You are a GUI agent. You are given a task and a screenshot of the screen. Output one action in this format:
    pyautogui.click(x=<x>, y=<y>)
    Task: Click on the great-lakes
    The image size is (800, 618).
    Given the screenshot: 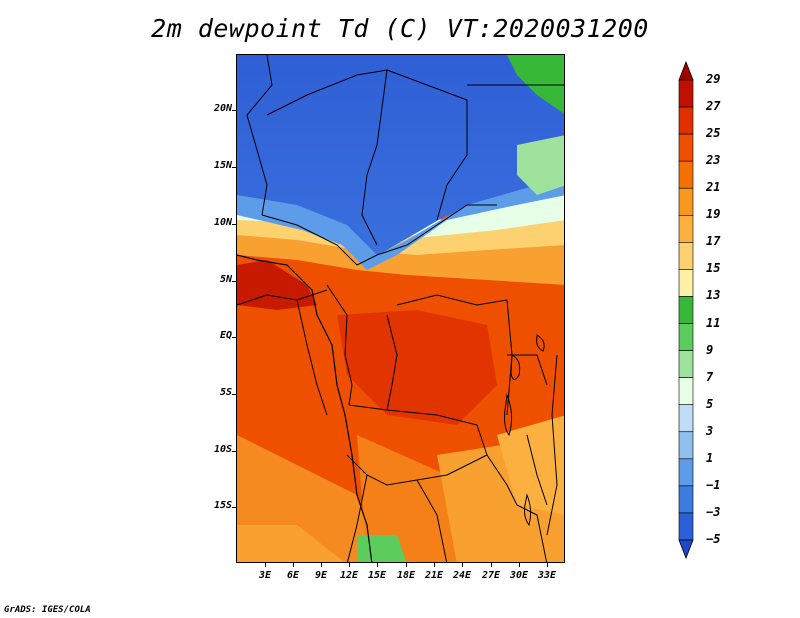 What is the action you would take?
    pyautogui.click(x=524, y=430)
    